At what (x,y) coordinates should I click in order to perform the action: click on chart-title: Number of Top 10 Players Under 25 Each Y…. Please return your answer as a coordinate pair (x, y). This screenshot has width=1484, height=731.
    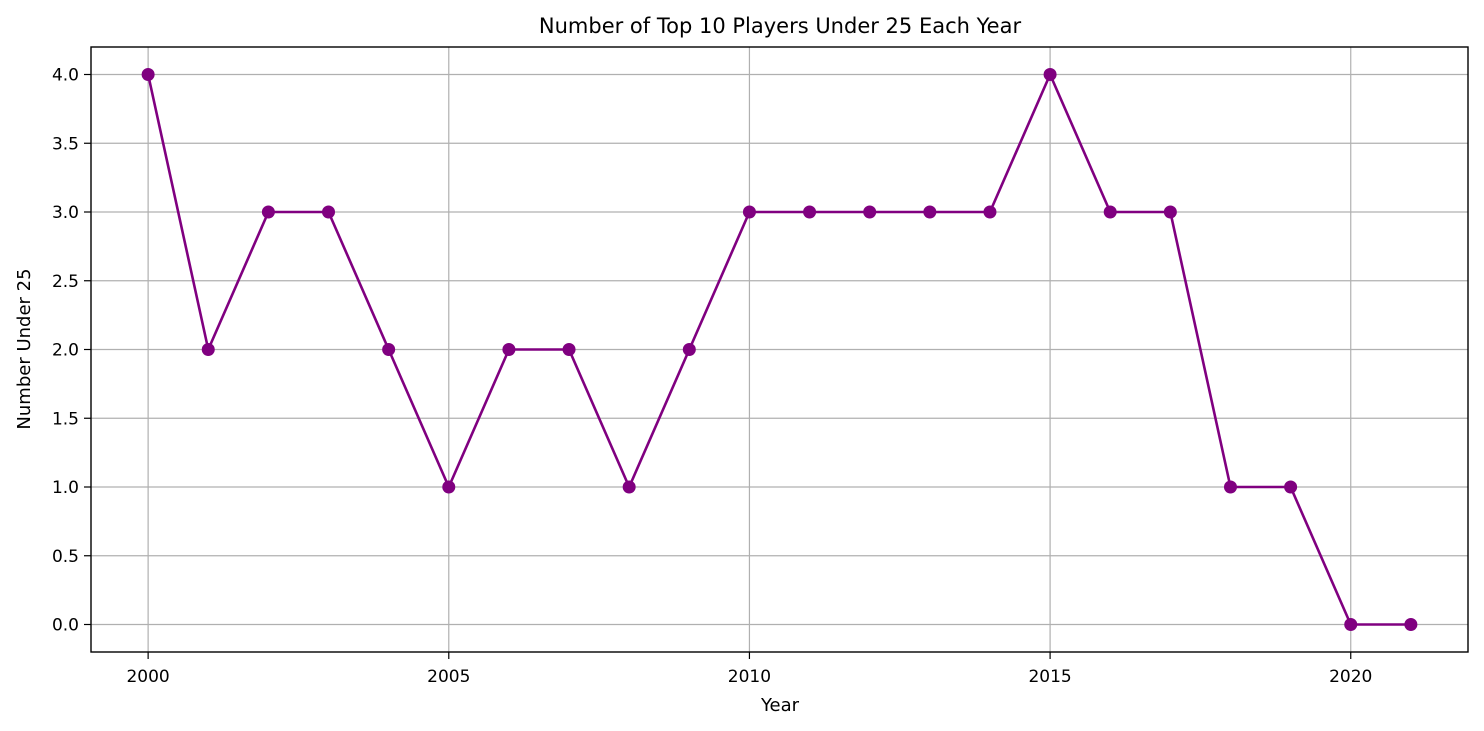
    Looking at the image, I should click on (780, 26).